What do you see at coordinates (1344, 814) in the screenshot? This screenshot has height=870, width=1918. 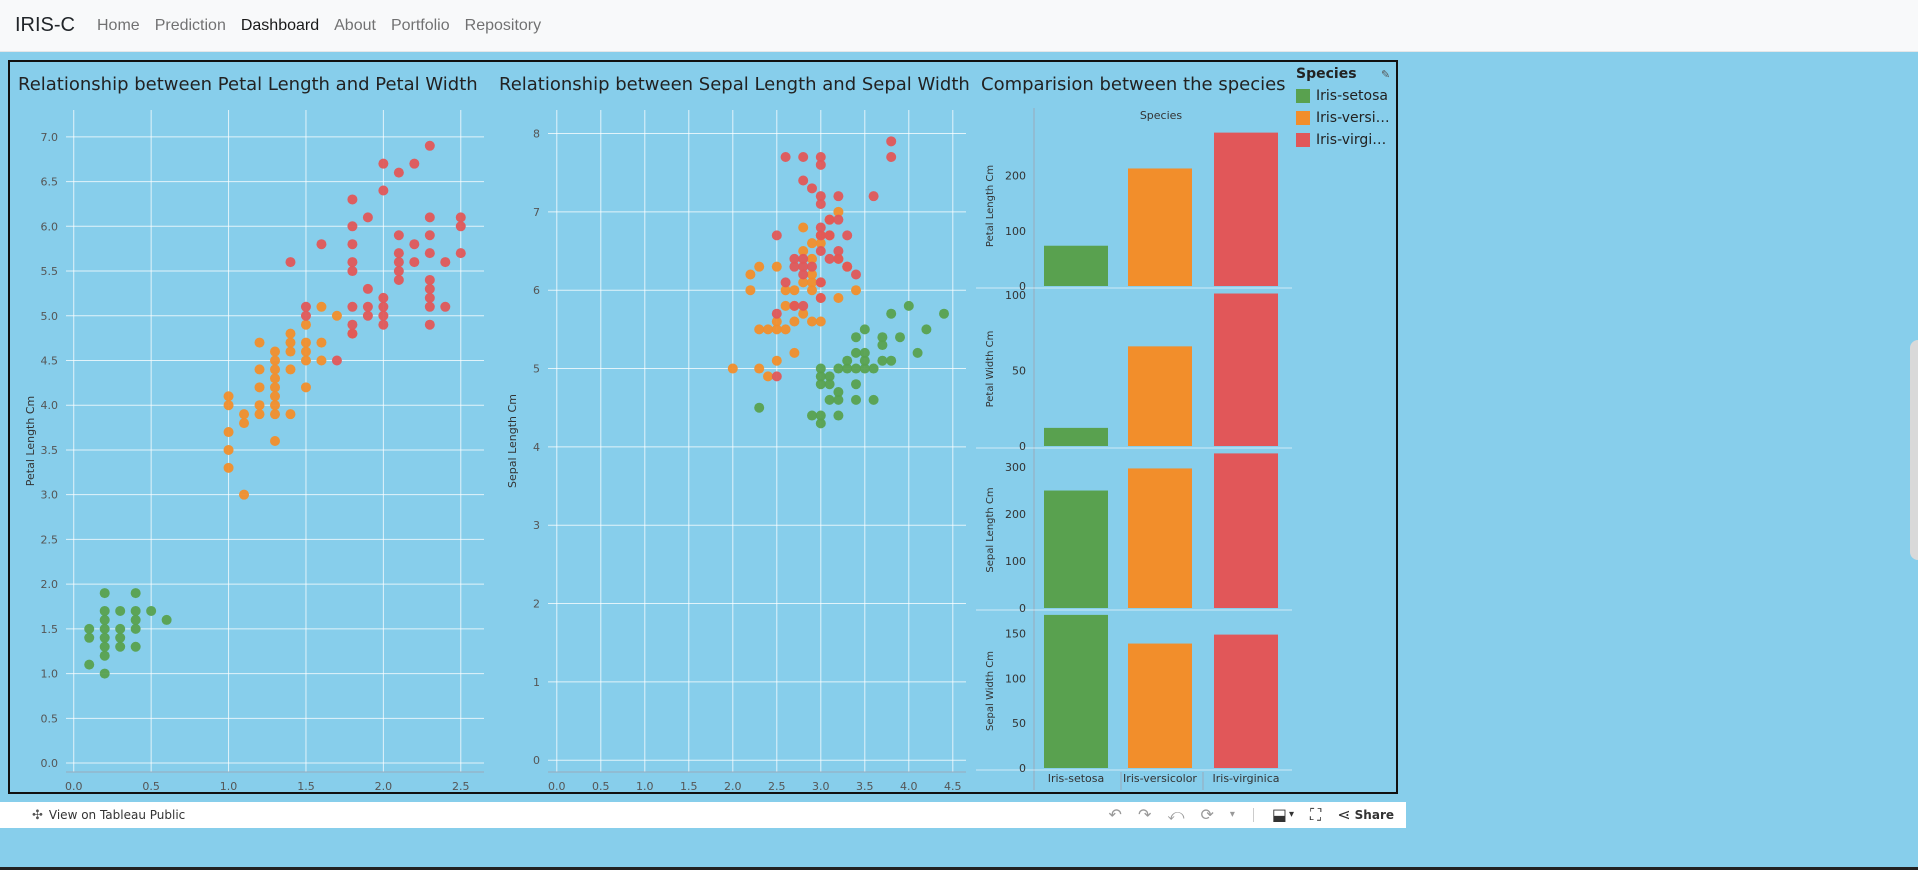 I see `share-icon: ⋖` at bounding box center [1344, 814].